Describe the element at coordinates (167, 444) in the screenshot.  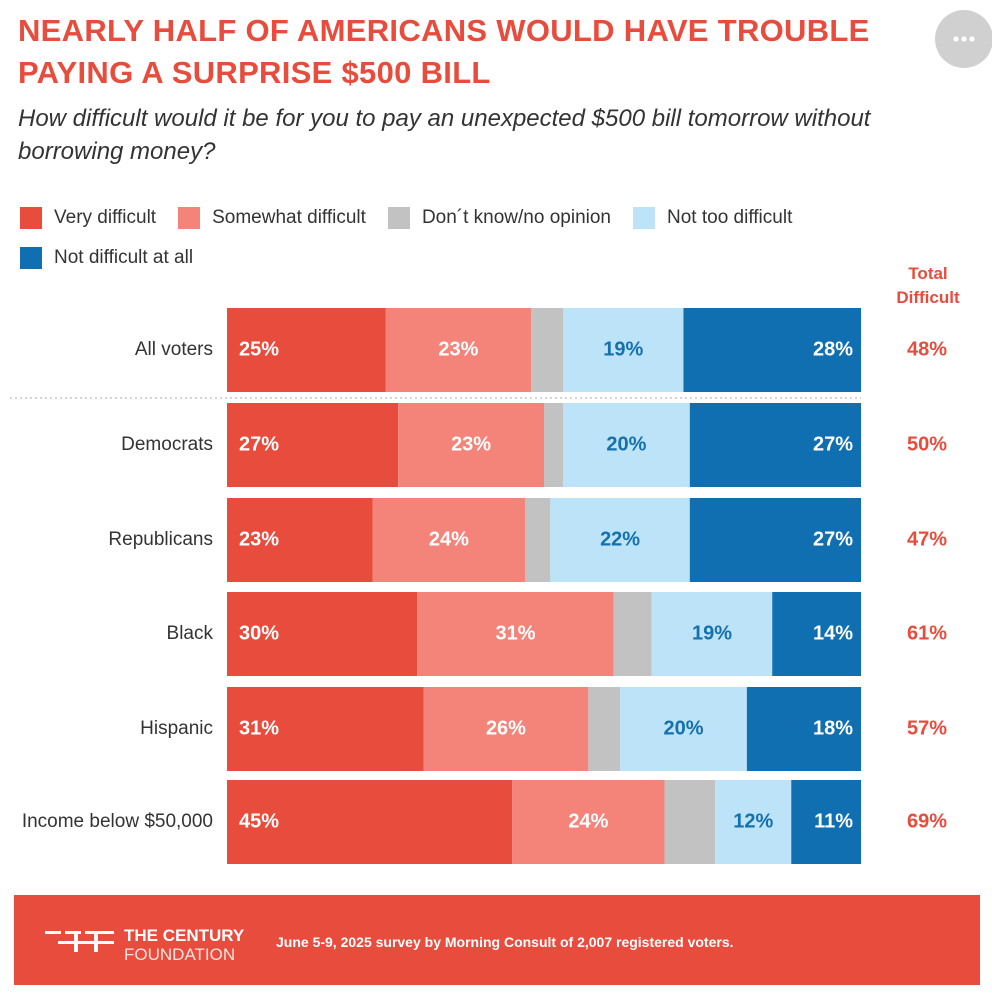
I see `category-label: Democrats` at that location.